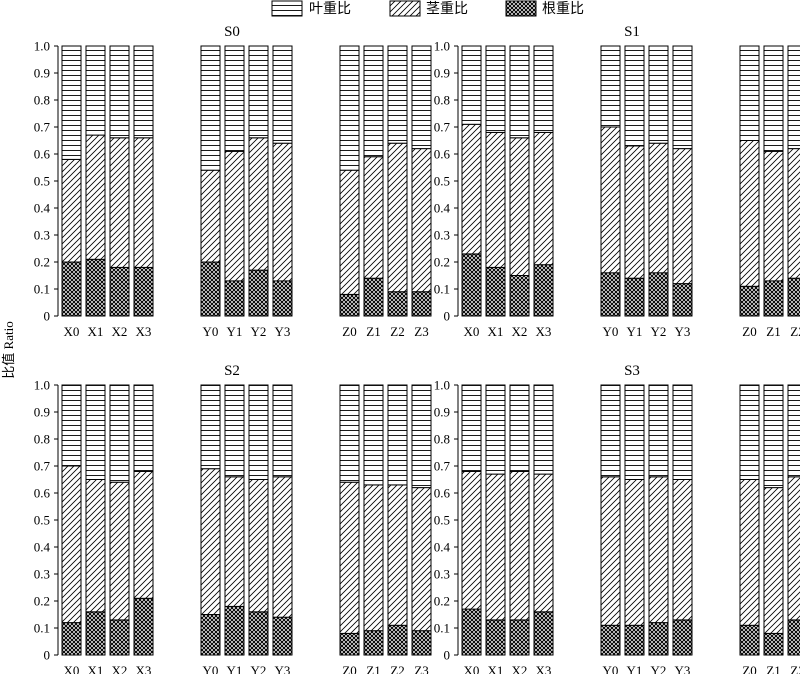  Describe the element at coordinates (232, 371) in the screenshot. I see `panel-title: S2` at that location.